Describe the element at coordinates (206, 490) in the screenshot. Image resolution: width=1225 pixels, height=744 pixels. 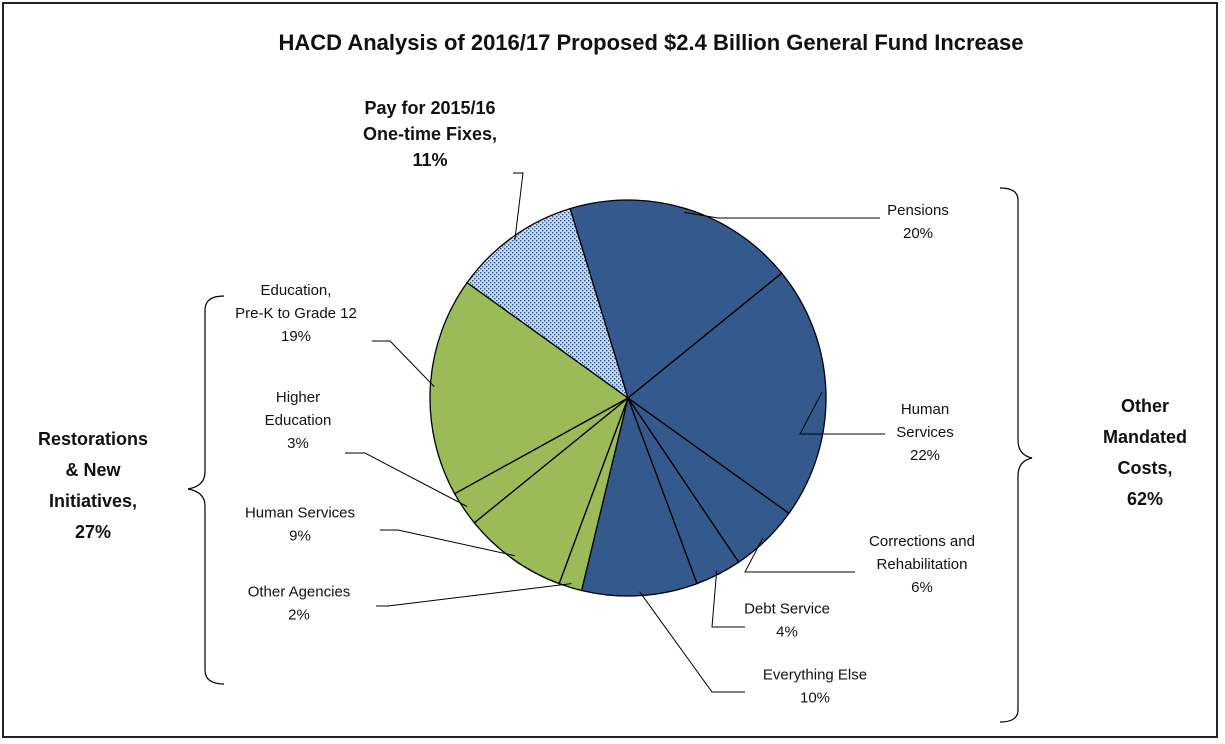
I see `bracket-restorations` at that location.